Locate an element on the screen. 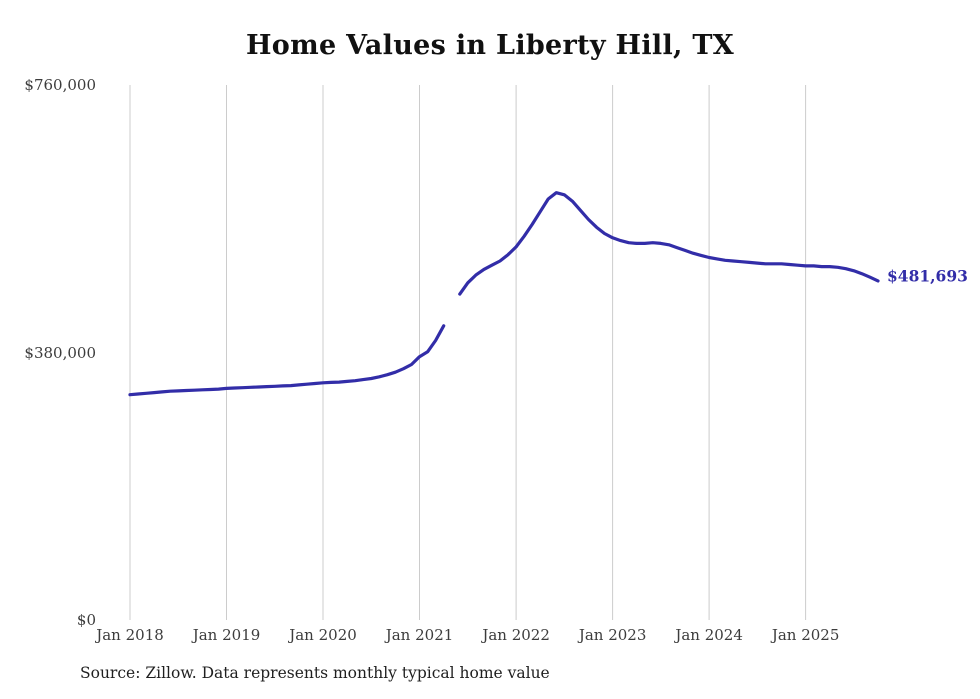 This screenshot has height=699, width=980. x-axis-tick-label: Jan 2024 is located at coordinates (709, 635).